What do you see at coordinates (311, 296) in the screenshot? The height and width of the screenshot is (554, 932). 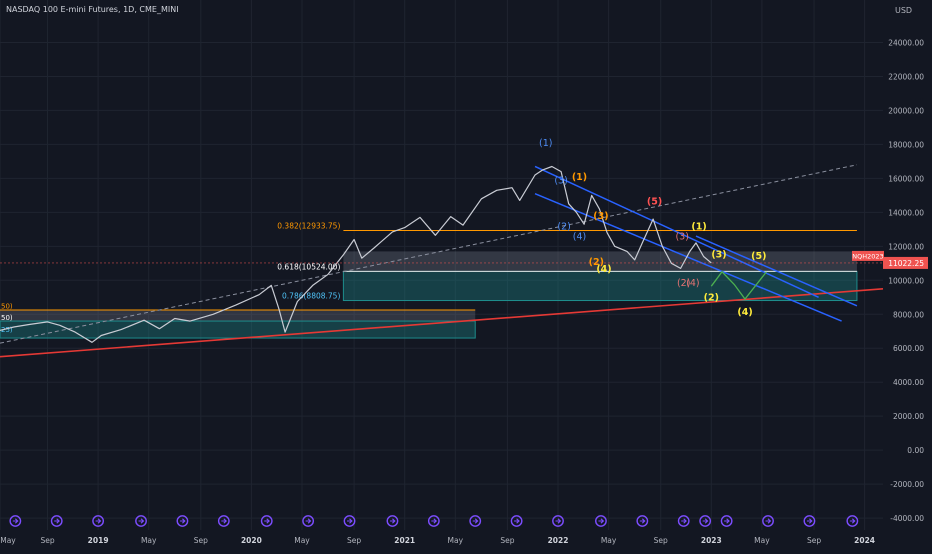 I see `fib-level-label: 0.786(8808.75)` at bounding box center [311, 296].